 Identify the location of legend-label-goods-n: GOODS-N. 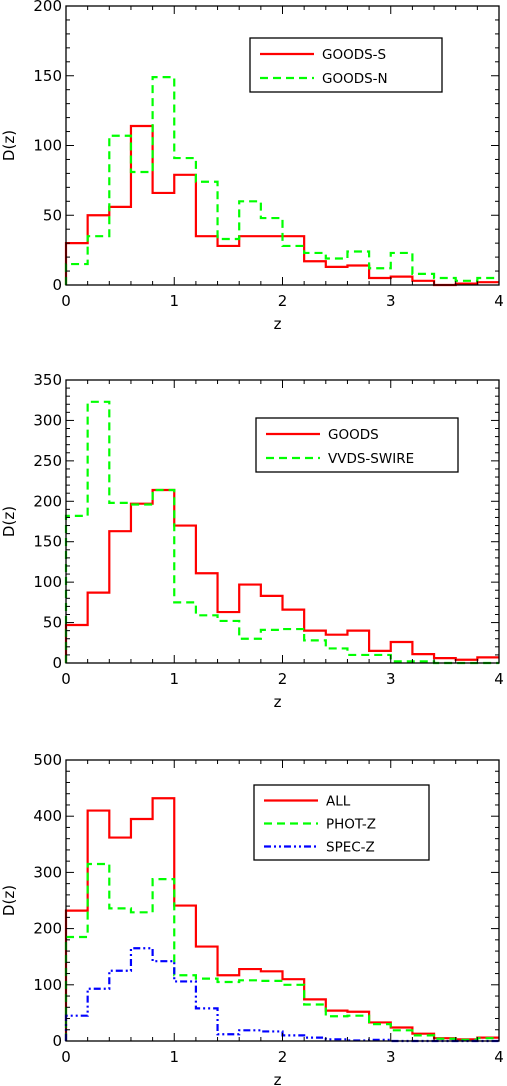
(355, 79).